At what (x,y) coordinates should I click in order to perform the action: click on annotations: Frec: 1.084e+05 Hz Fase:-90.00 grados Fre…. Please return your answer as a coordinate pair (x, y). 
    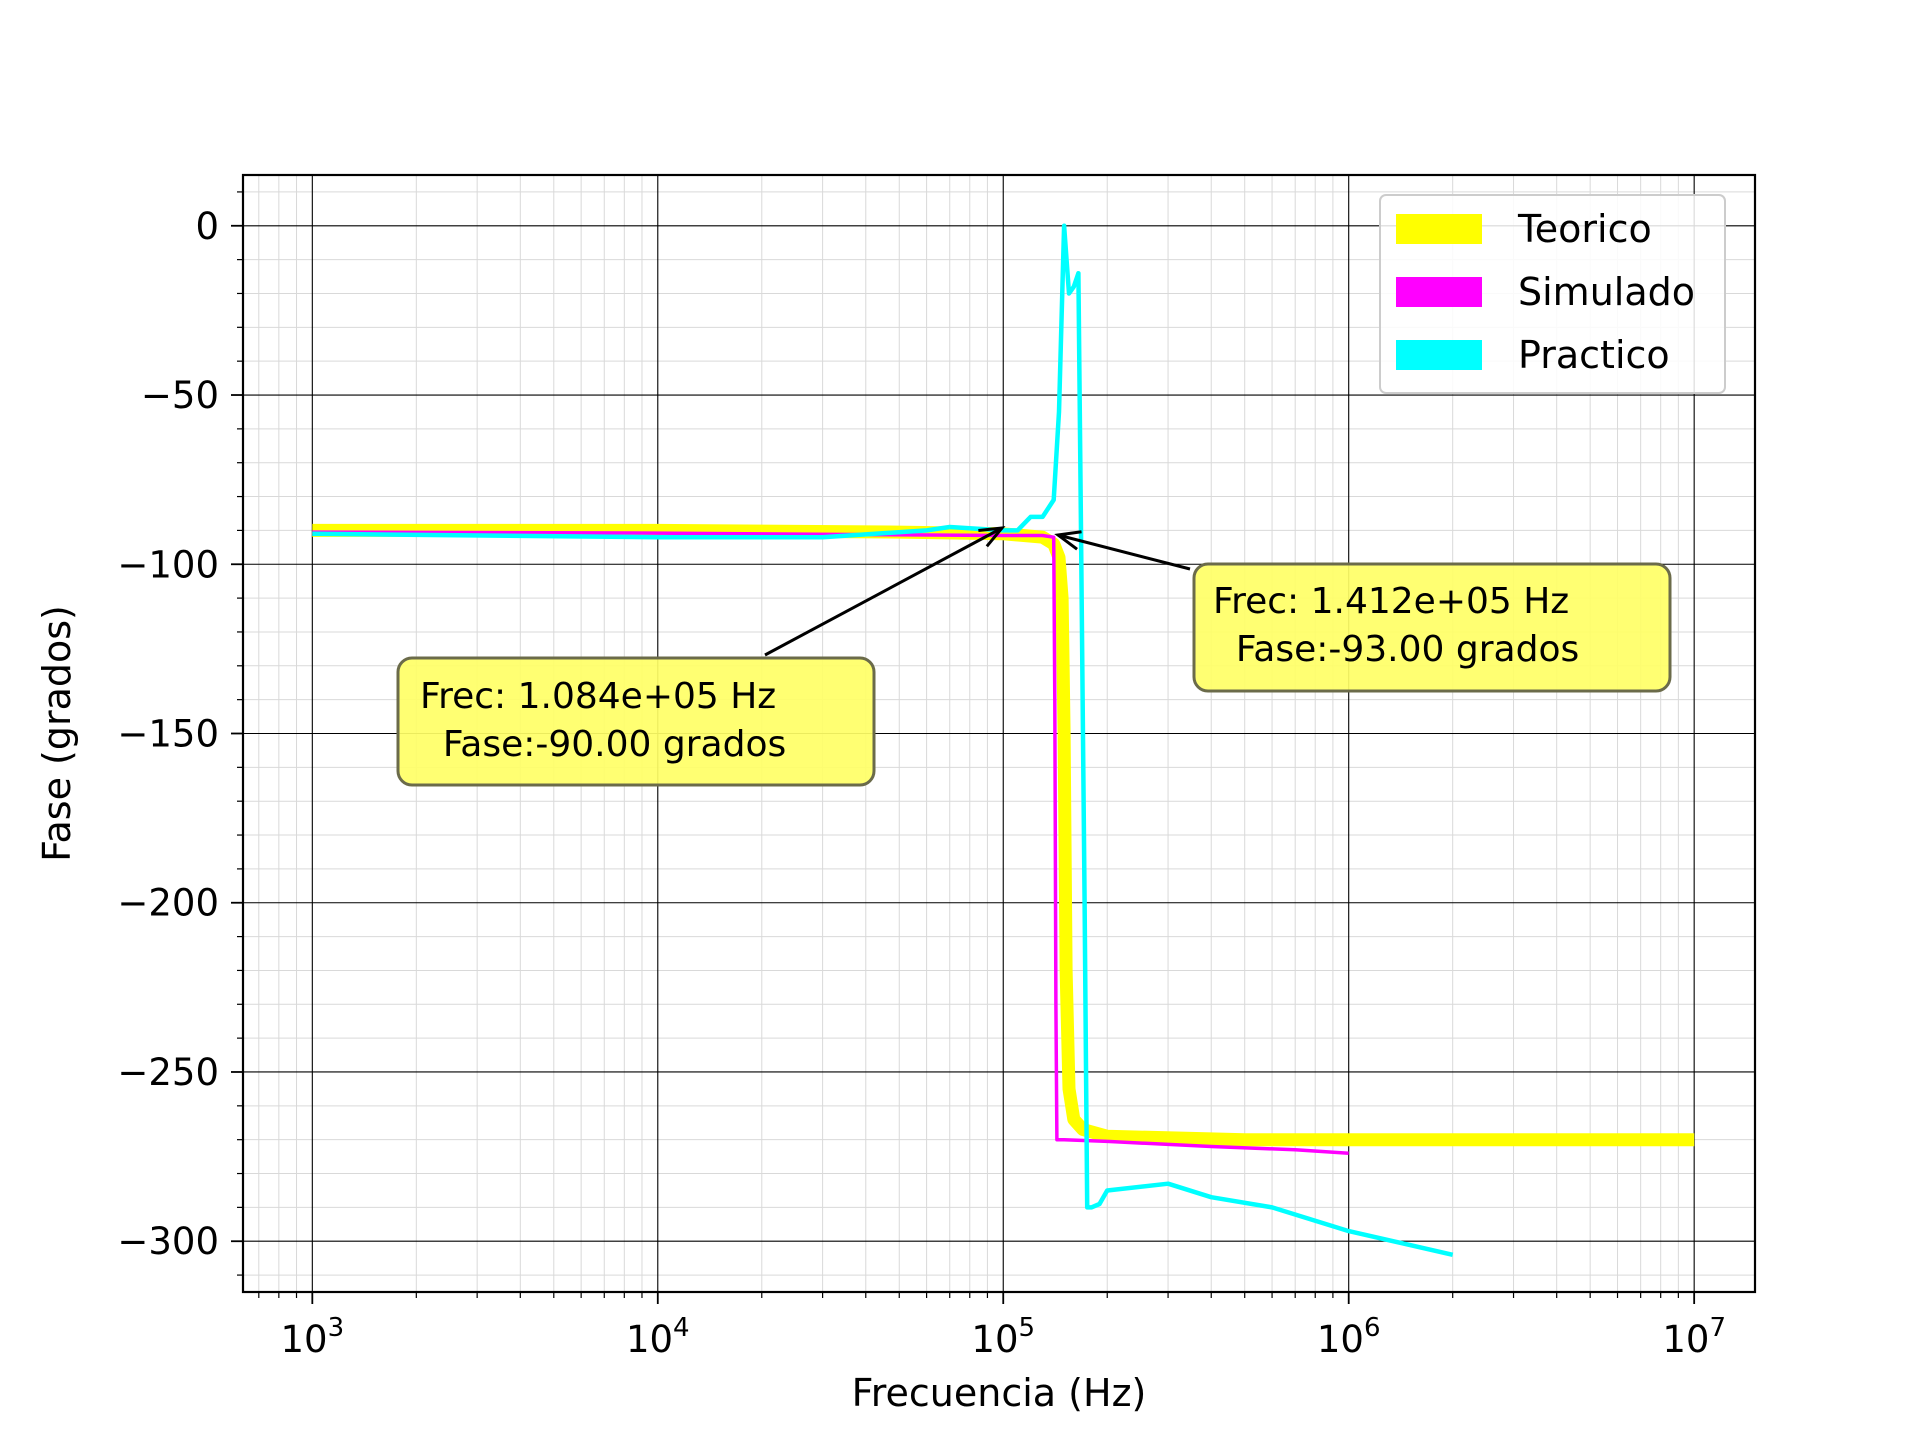
    Looking at the image, I should click on (1034, 656).